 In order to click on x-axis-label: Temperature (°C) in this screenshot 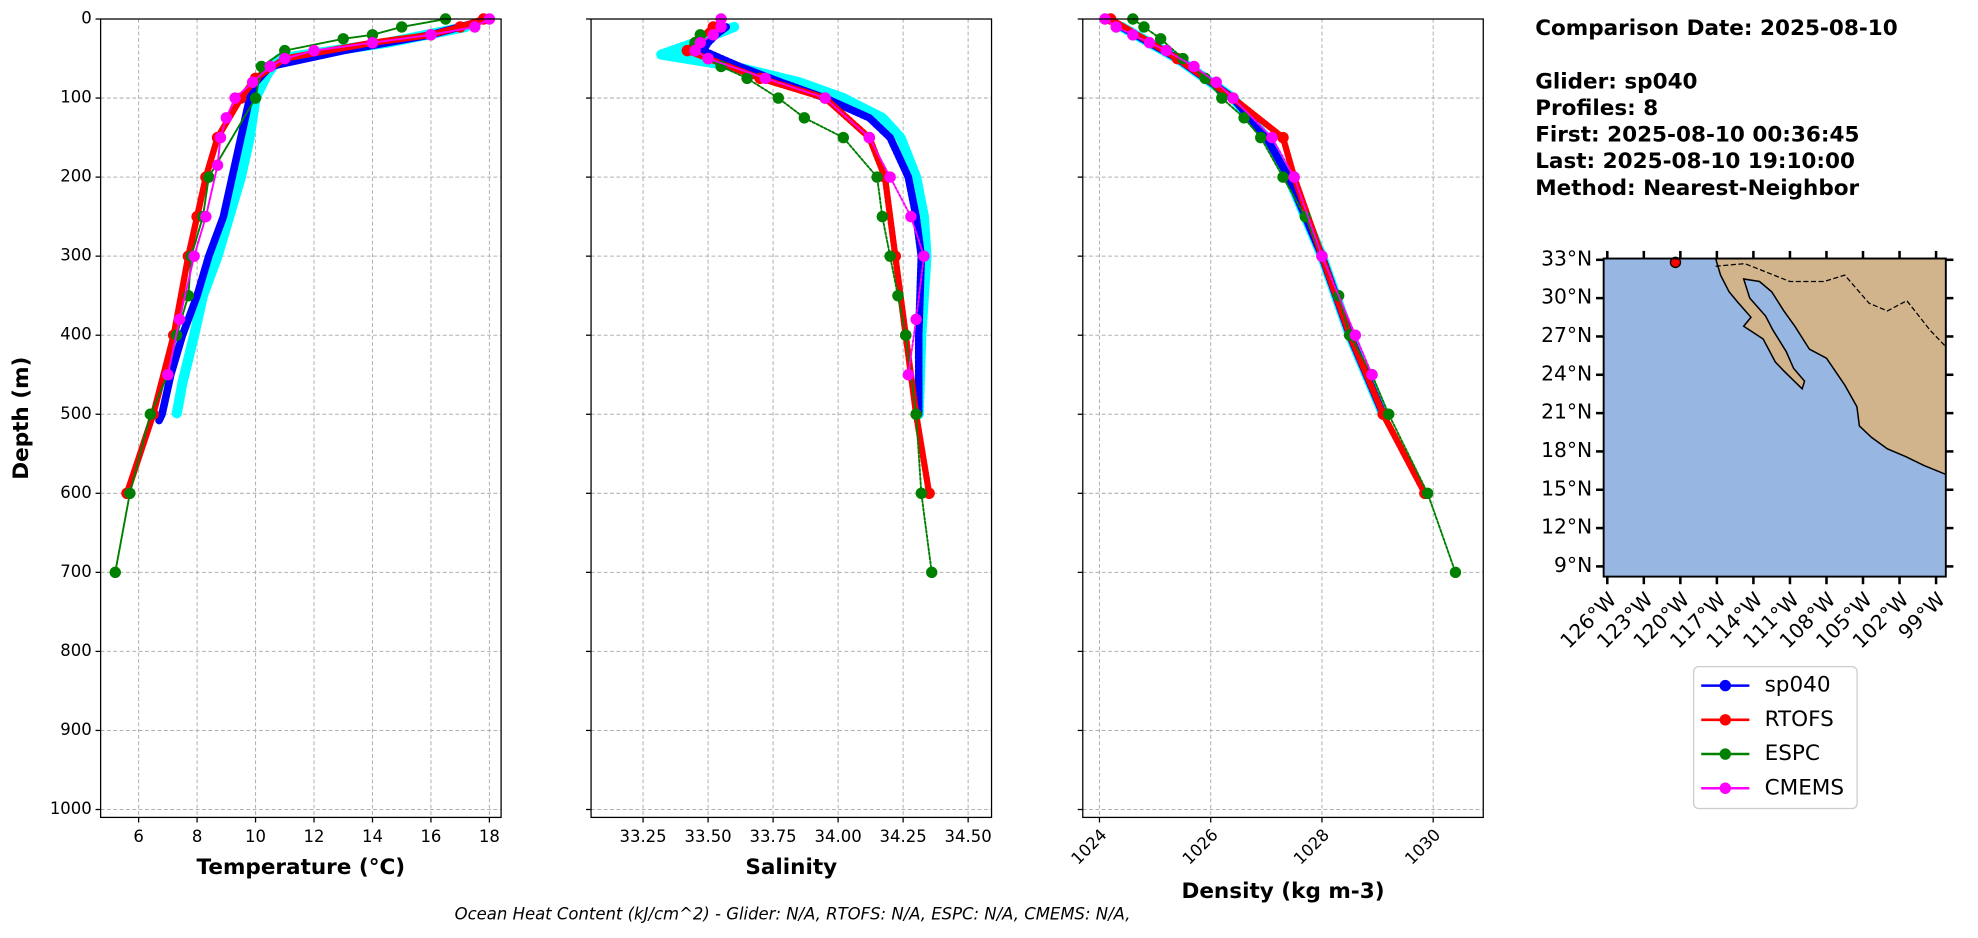, I will do `click(301, 867)`.